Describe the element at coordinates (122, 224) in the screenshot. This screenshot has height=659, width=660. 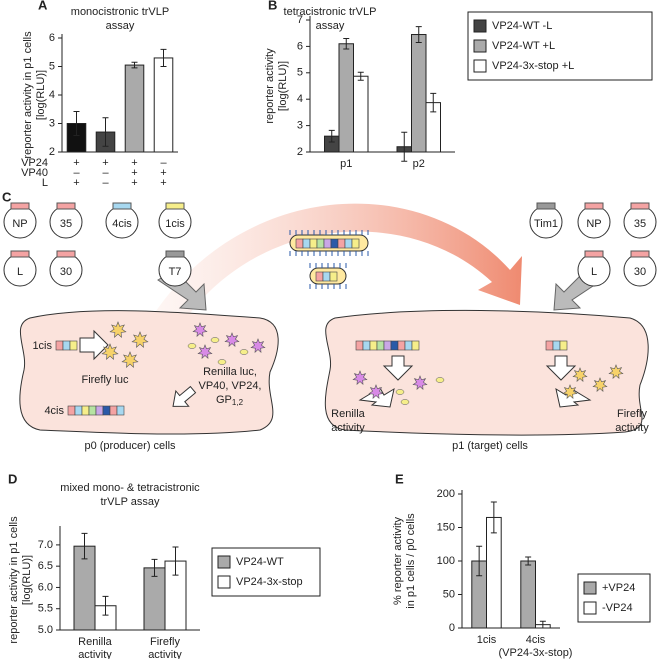
I see `plasmid-label: 4cis` at that location.